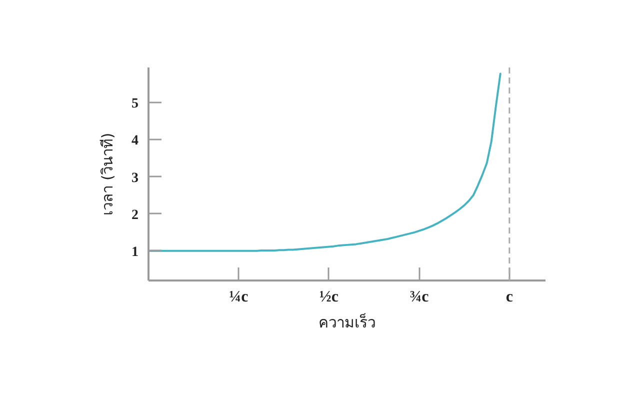 The width and height of the screenshot is (640, 400). Describe the element at coordinates (135, 178) in the screenshot. I see `y-tick-label: 3` at that location.